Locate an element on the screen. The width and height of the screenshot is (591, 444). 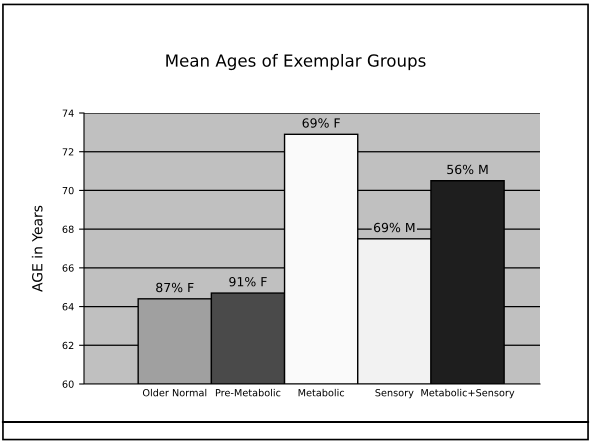
y-axis-title: AGE in Years is located at coordinates (37, 249).